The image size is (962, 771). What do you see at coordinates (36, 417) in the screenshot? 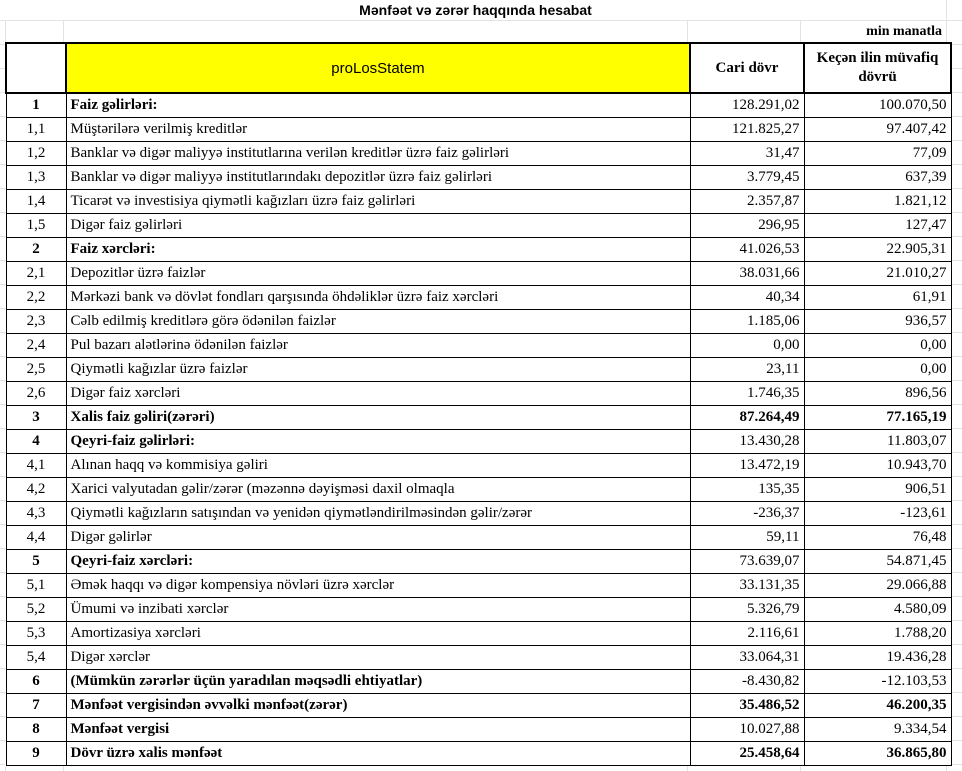
I see `row-number-cell: 3` at bounding box center [36, 417].